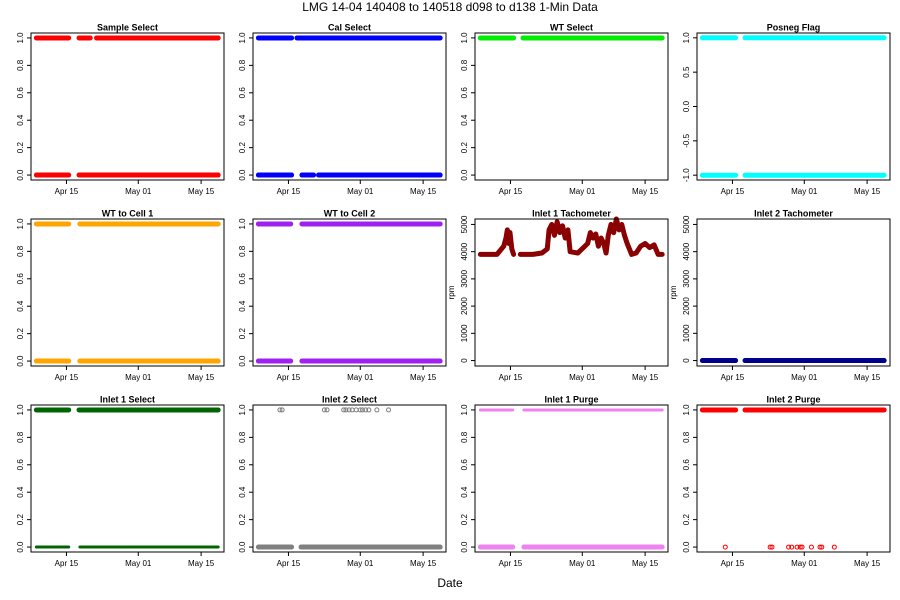 This screenshot has height=600, width=900. I want to click on panel-title: Inlet 2 Select, so click(349, 399).